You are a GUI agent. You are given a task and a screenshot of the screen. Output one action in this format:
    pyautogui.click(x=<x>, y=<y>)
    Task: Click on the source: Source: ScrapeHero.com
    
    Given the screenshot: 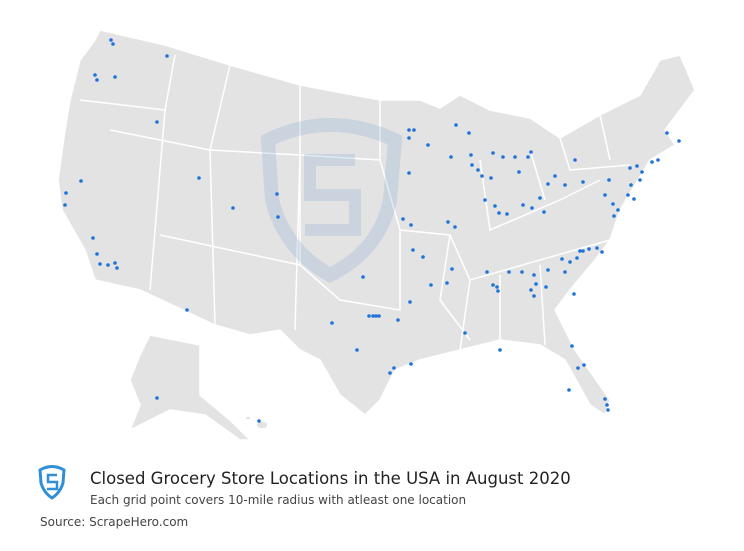 What is the action you would take?
    pyautogui.click(x=114, y=522)
    